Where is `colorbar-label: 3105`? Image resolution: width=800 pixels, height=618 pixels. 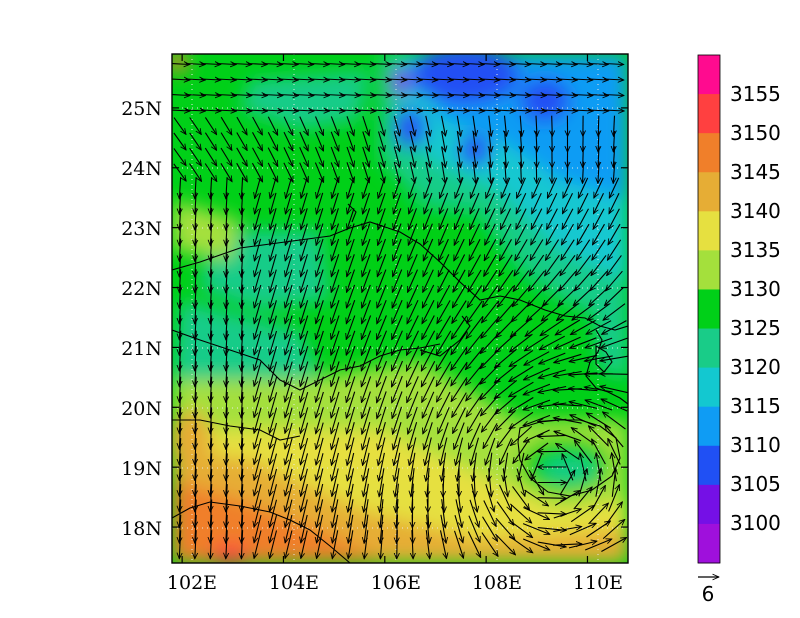 colorbar-label: 3105 is located at coordinates (755, 484).